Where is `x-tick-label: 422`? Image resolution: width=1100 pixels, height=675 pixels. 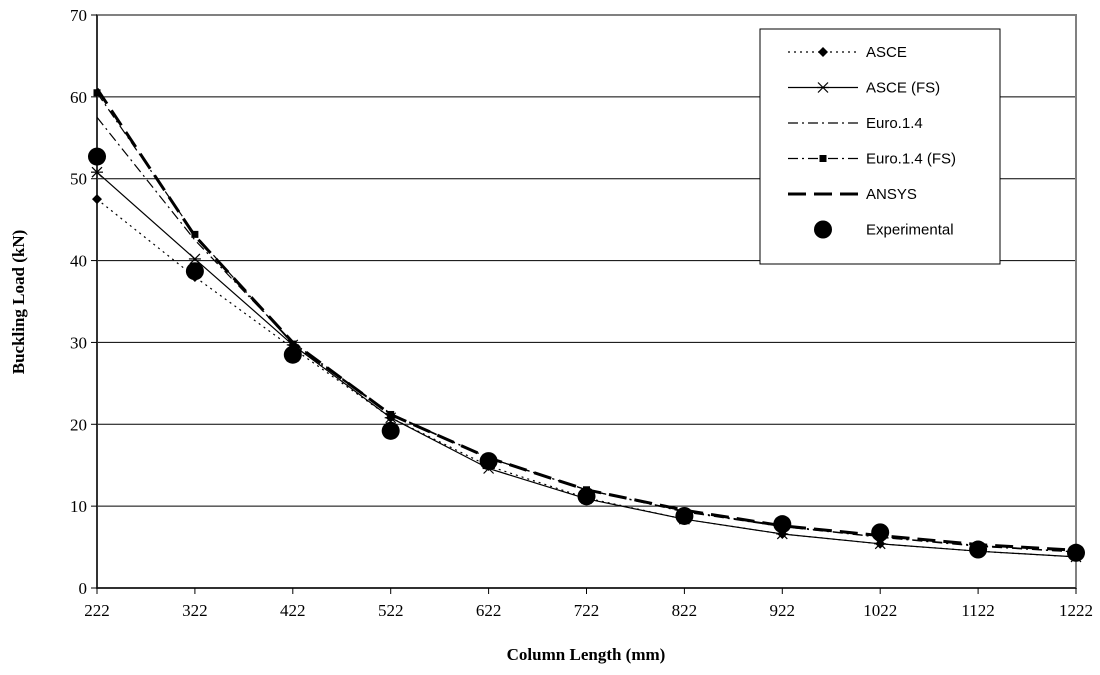
x-tick-label: 422 is located at coordinates (293, 610).